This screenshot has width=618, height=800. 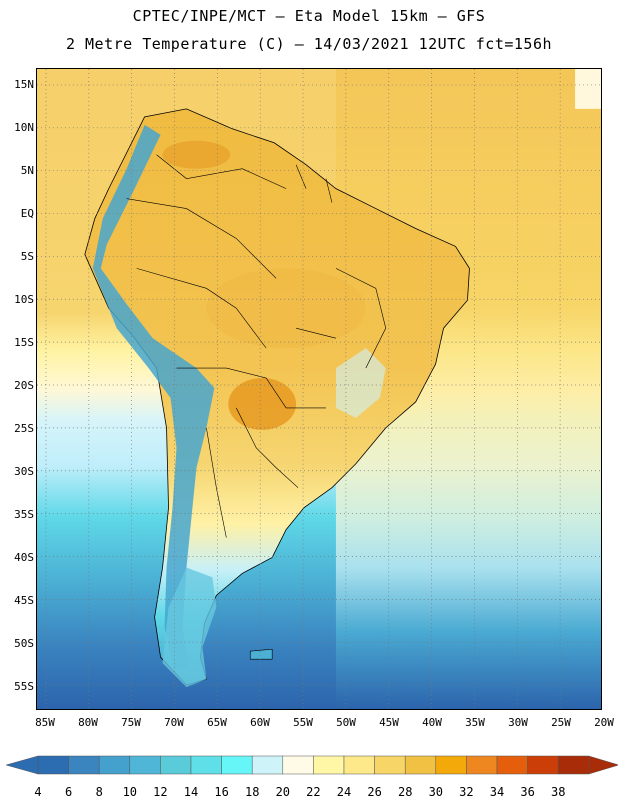 What do you see at coordinates (497, 792) in the screenshot?
I see `colorbar-label: 34` at bounding box center [497, 792].